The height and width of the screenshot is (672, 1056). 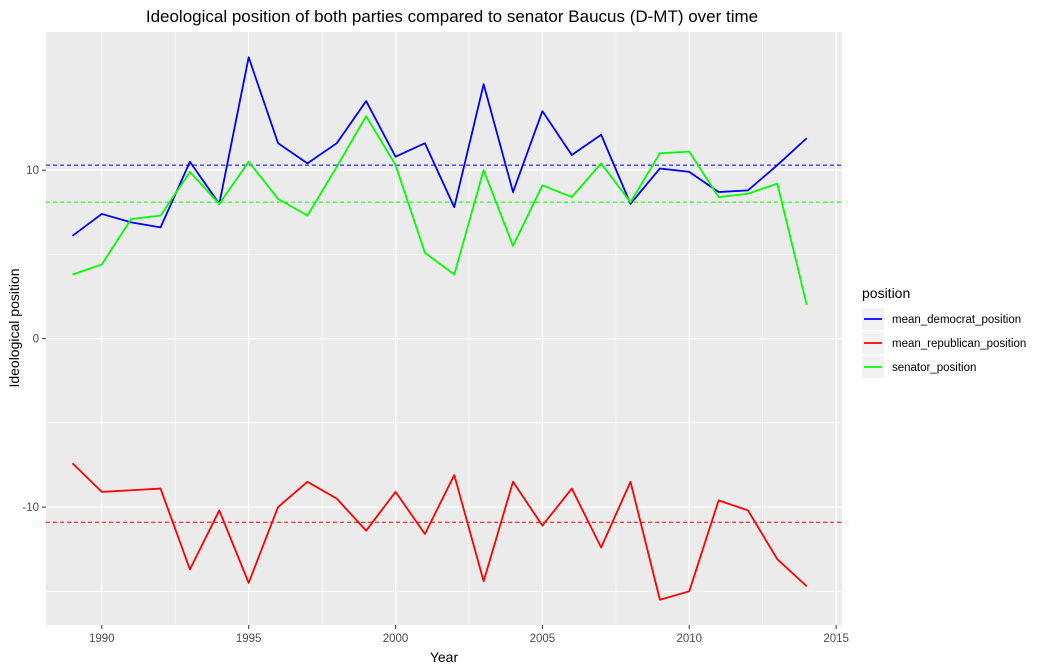 What do you see at coordinates (886, 293) in the screenshot?
I see `legend-title: position` at bounding box center [886, 293].